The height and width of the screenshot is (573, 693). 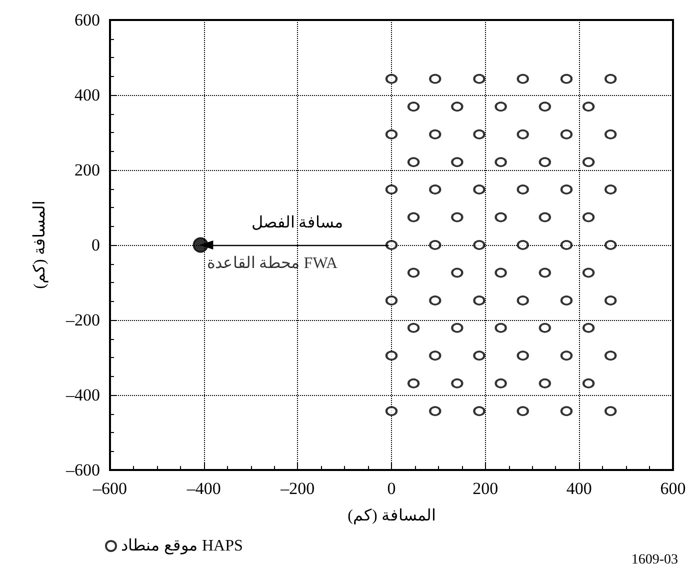 I want to click on x-tick-label: –600, so click(x=109, y=488).